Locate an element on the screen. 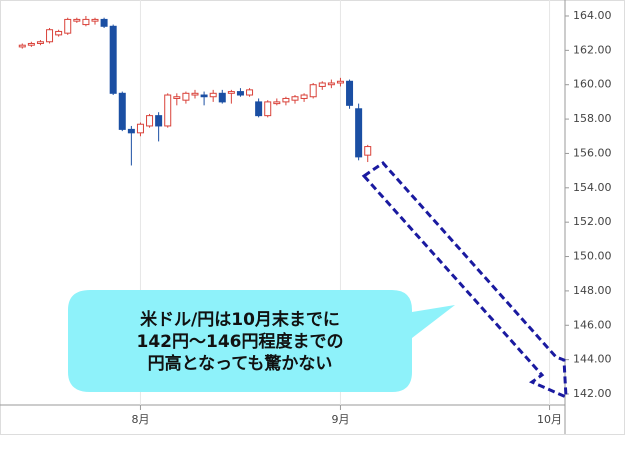 This screenshot has height=450, width=640. annotation-line: 米ドル/円は10月末までに is located at coordinates (240, 319).